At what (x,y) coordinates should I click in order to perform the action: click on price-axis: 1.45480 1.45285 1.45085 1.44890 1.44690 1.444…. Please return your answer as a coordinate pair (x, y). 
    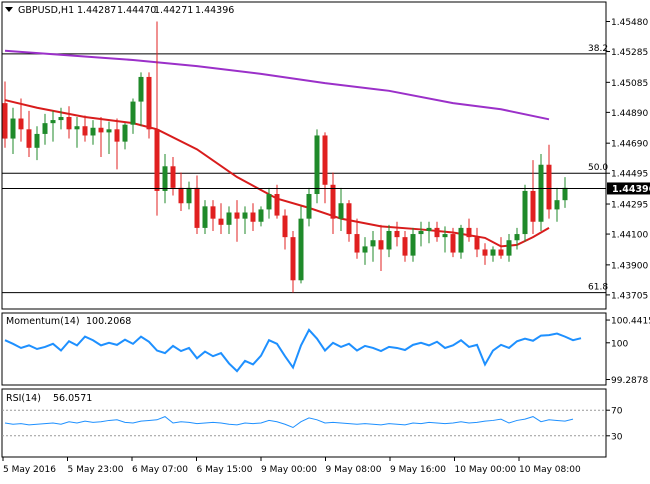
    Looking at the image, I should click on (627, 159).